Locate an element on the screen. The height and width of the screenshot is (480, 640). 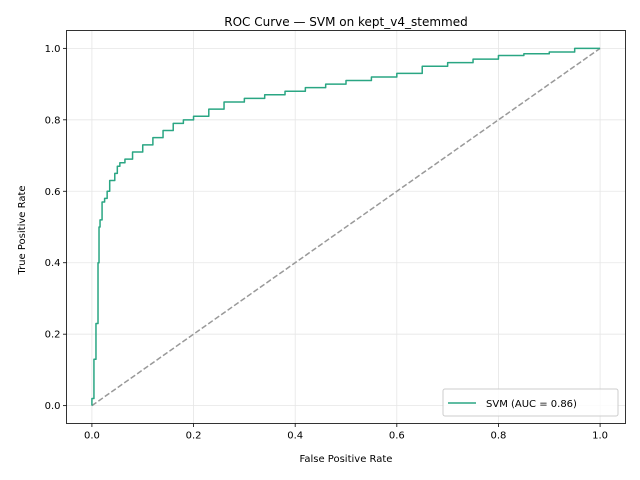
legend-label-roc: SVM (AUC = 0.86) is located at coordinates (531, 404).